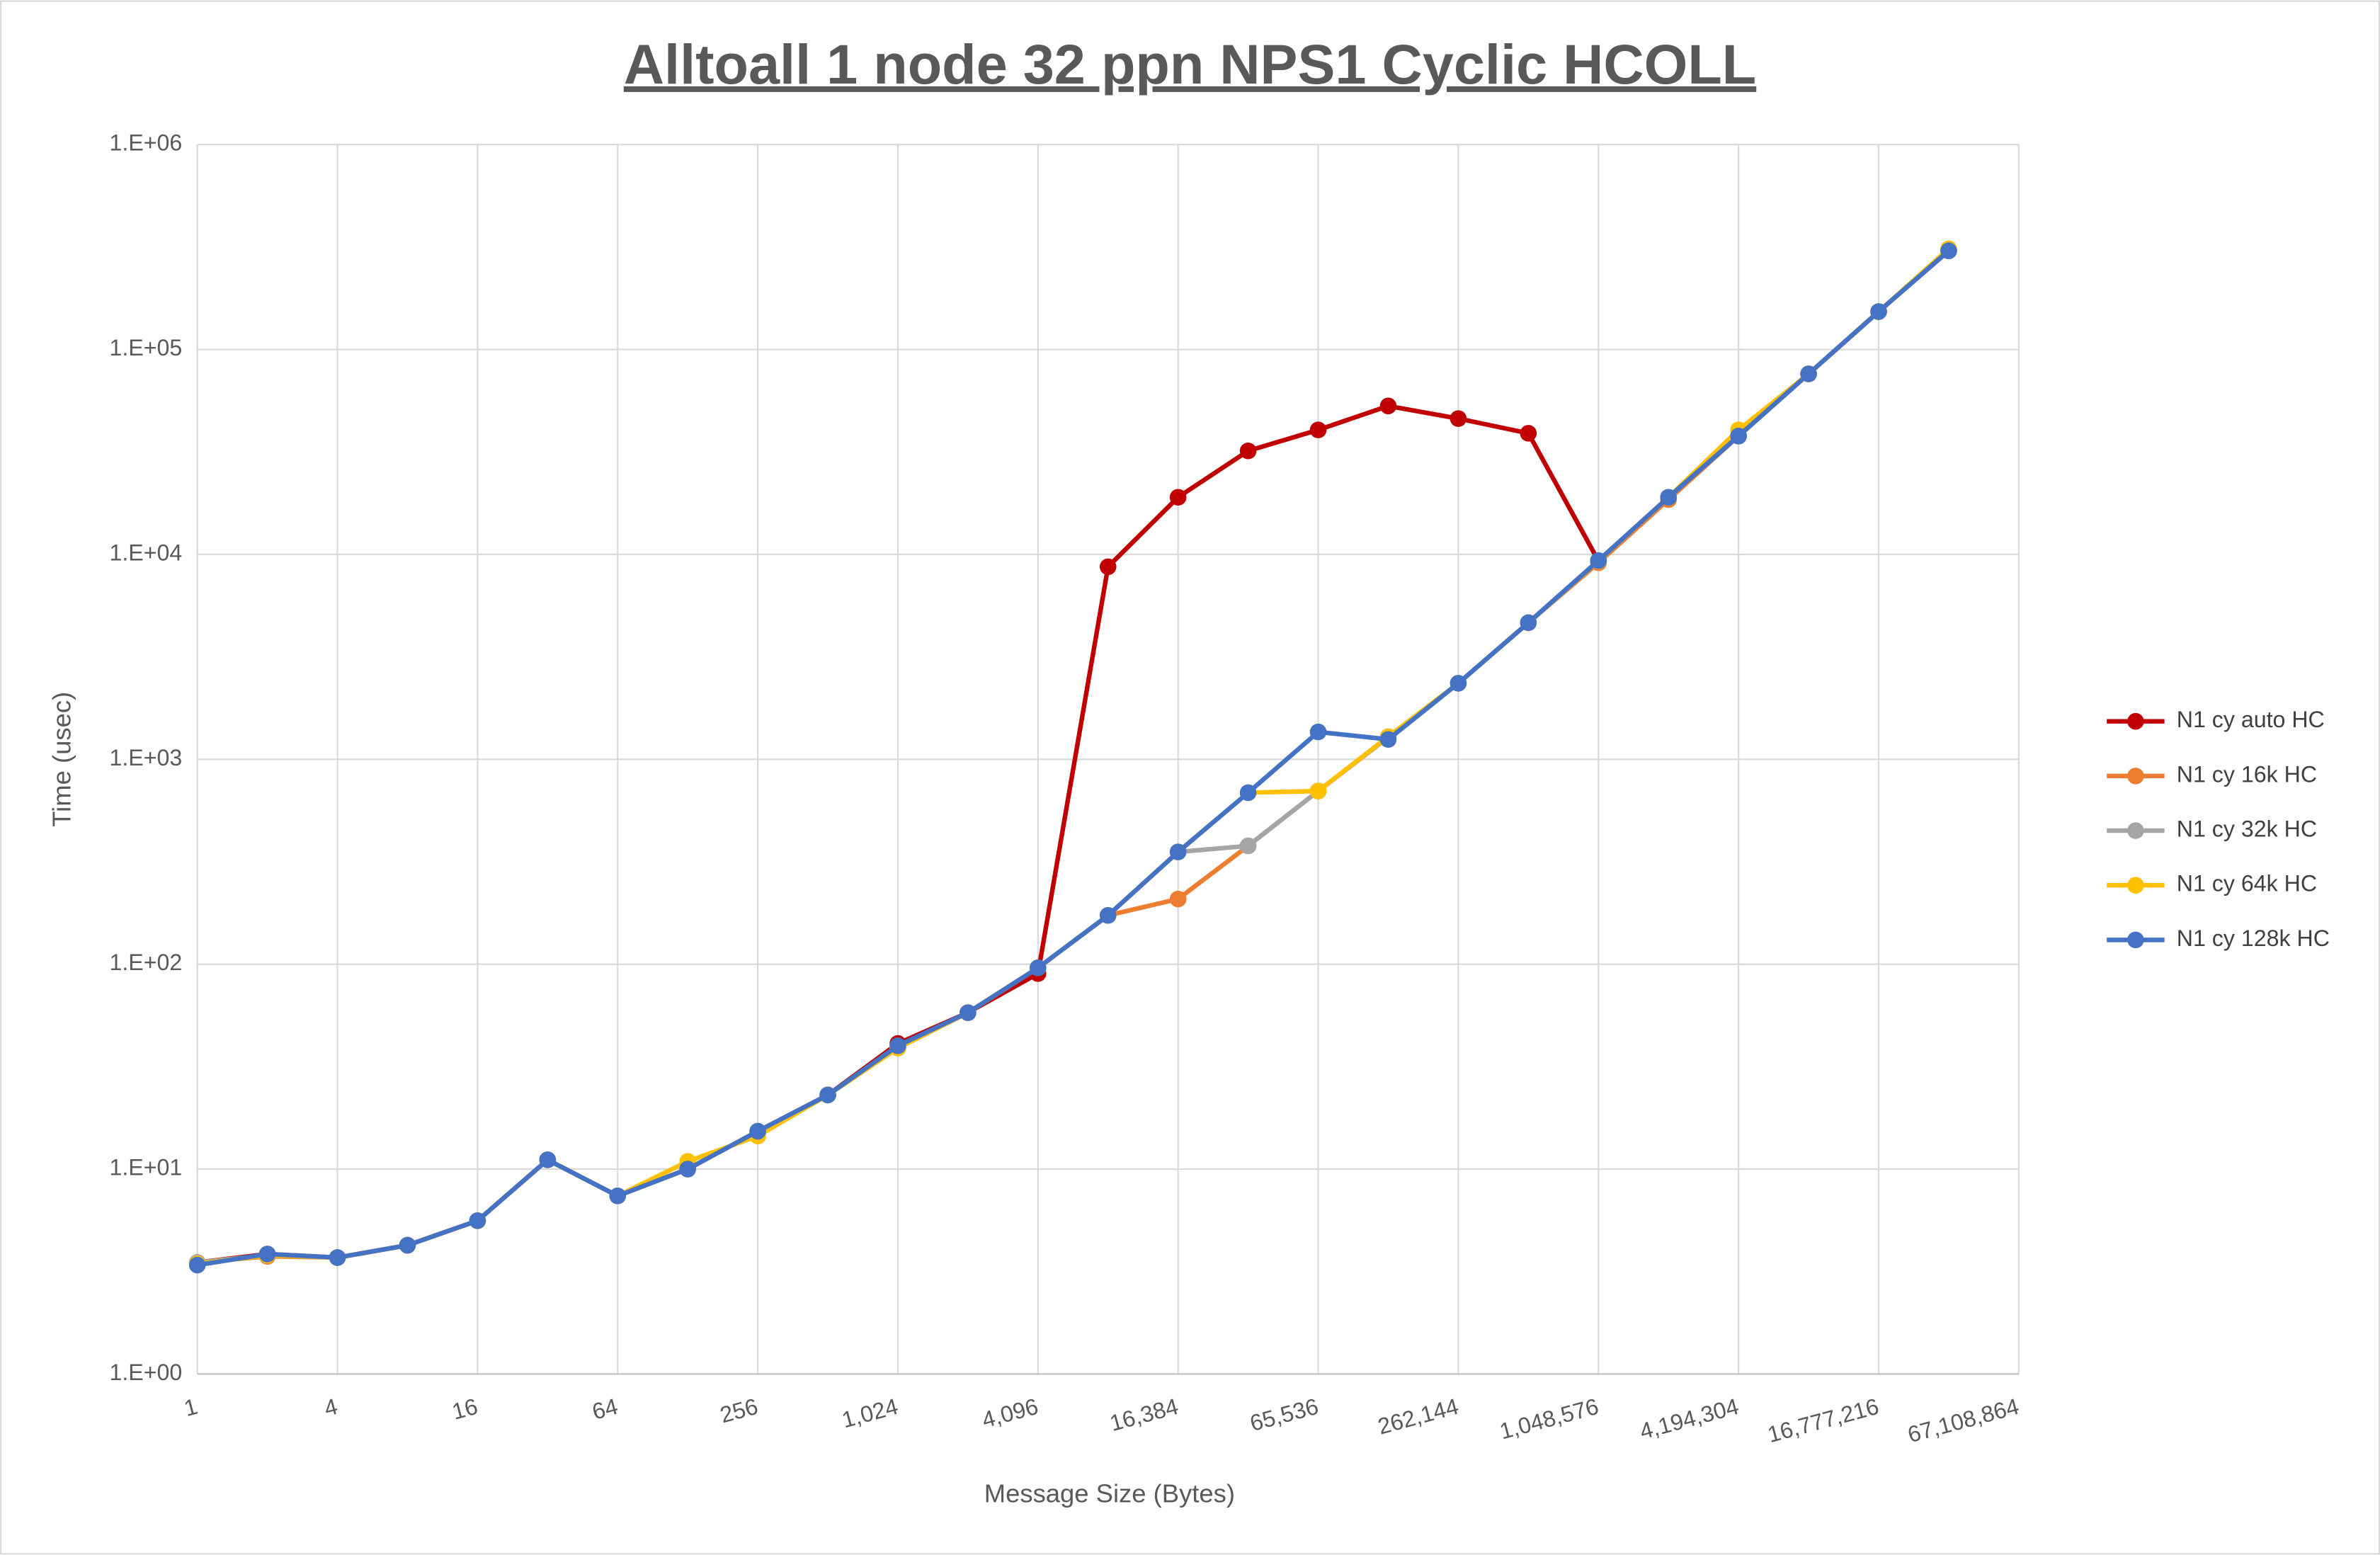 The height and width of the screenshot is (1555, 2380). I want to click on y-tick-label: 1.E+00, so click(145, 1372).